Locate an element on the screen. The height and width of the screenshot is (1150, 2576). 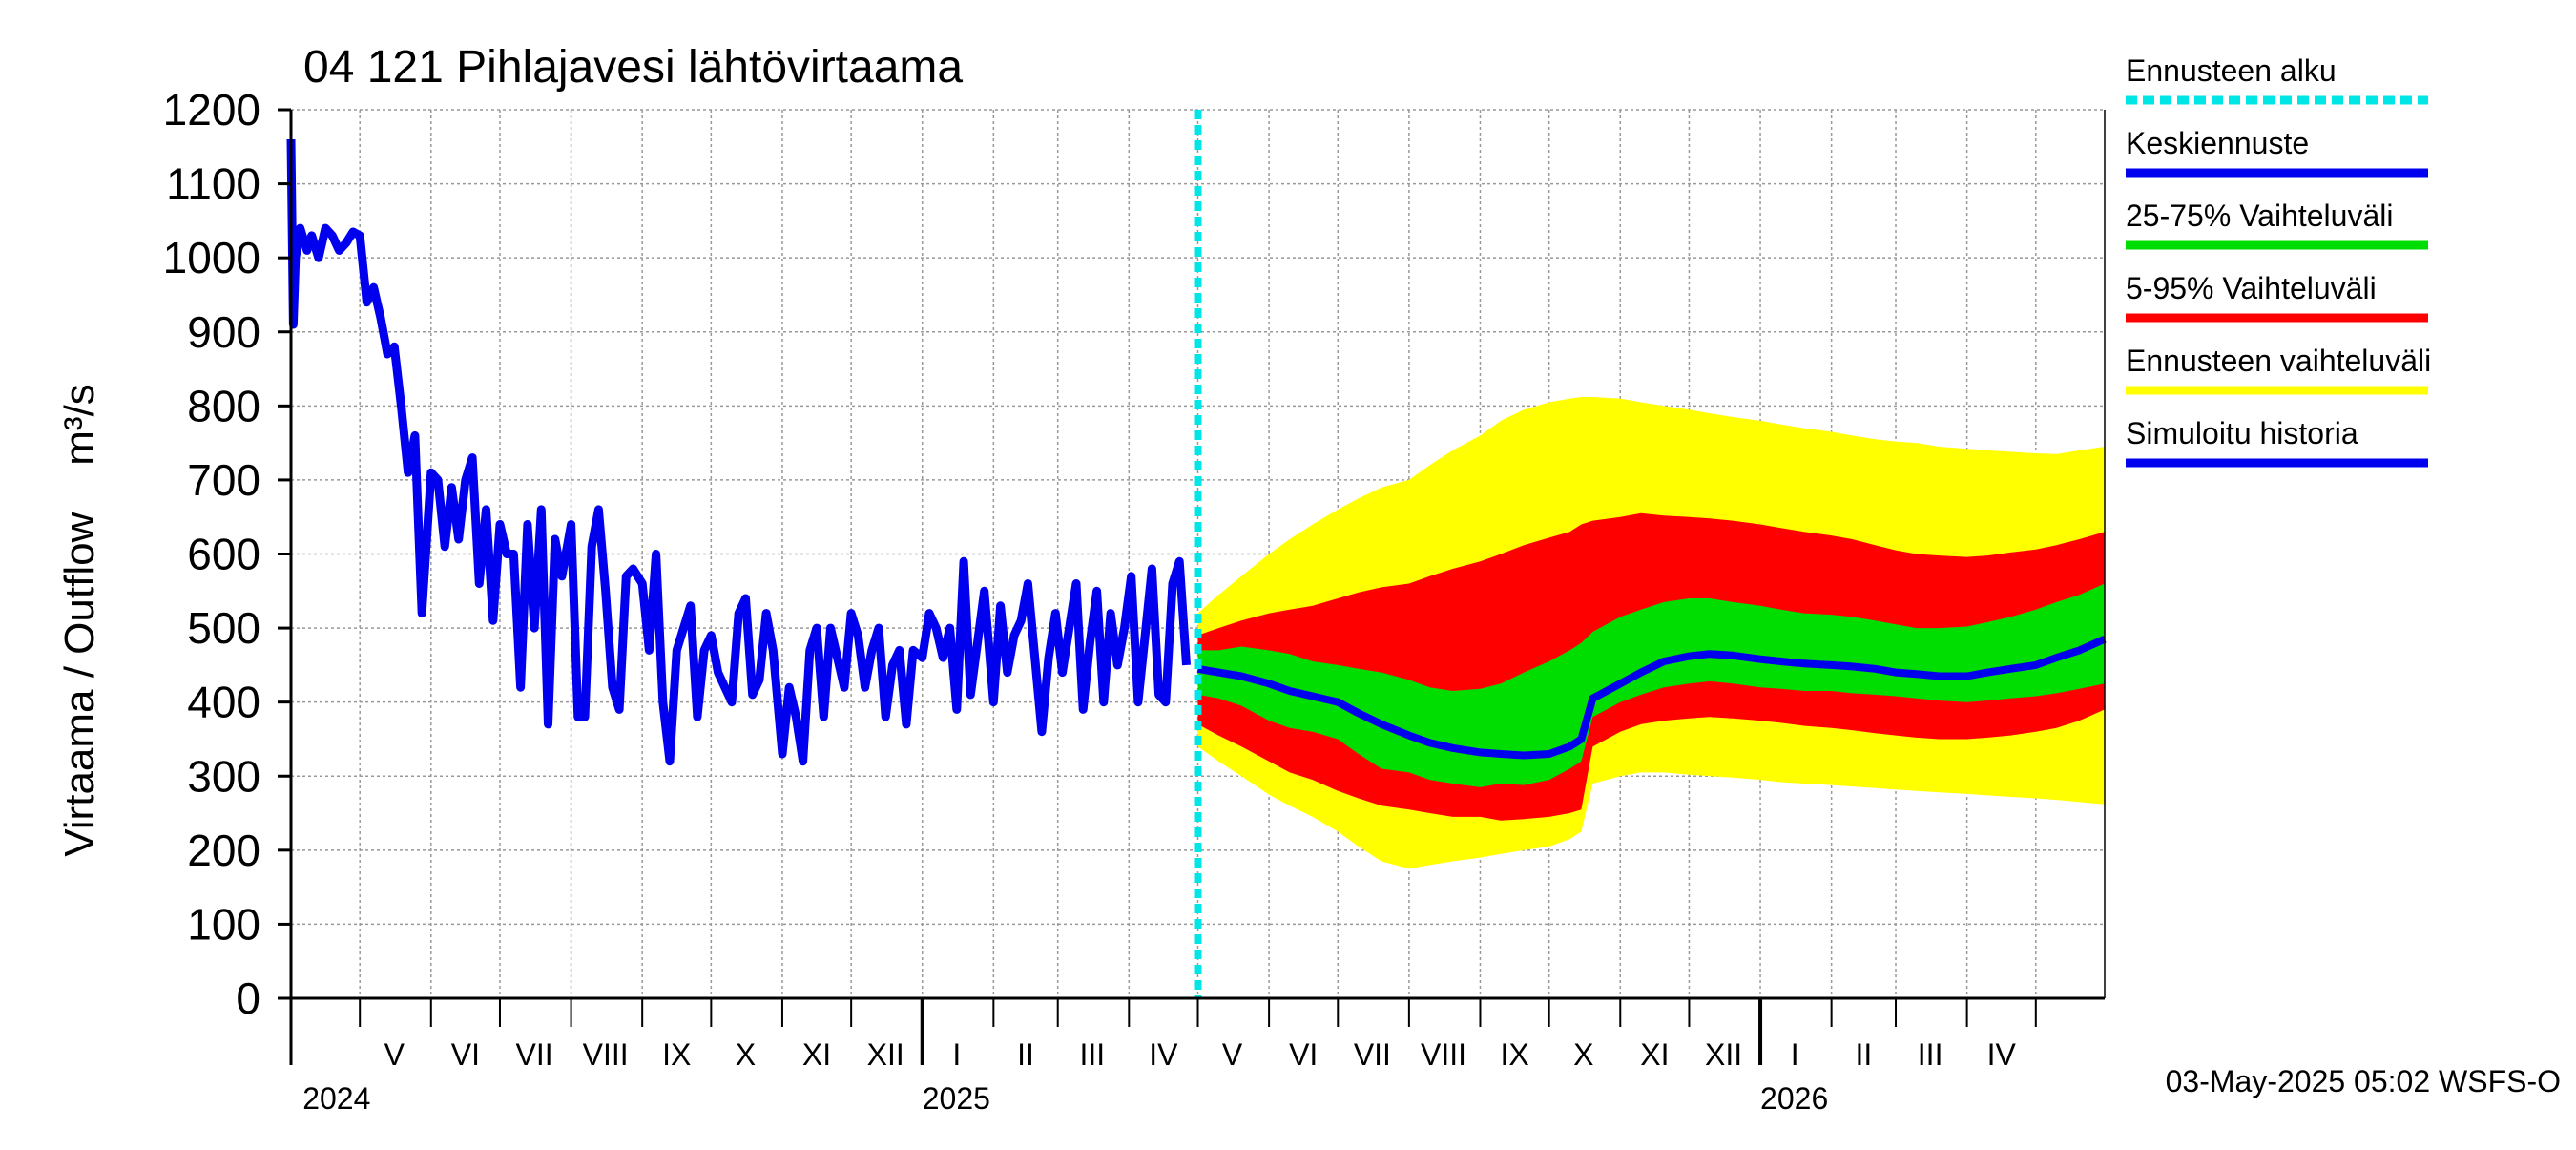
legend-label: Keskiennuste is located at coordinates (2217, 143).